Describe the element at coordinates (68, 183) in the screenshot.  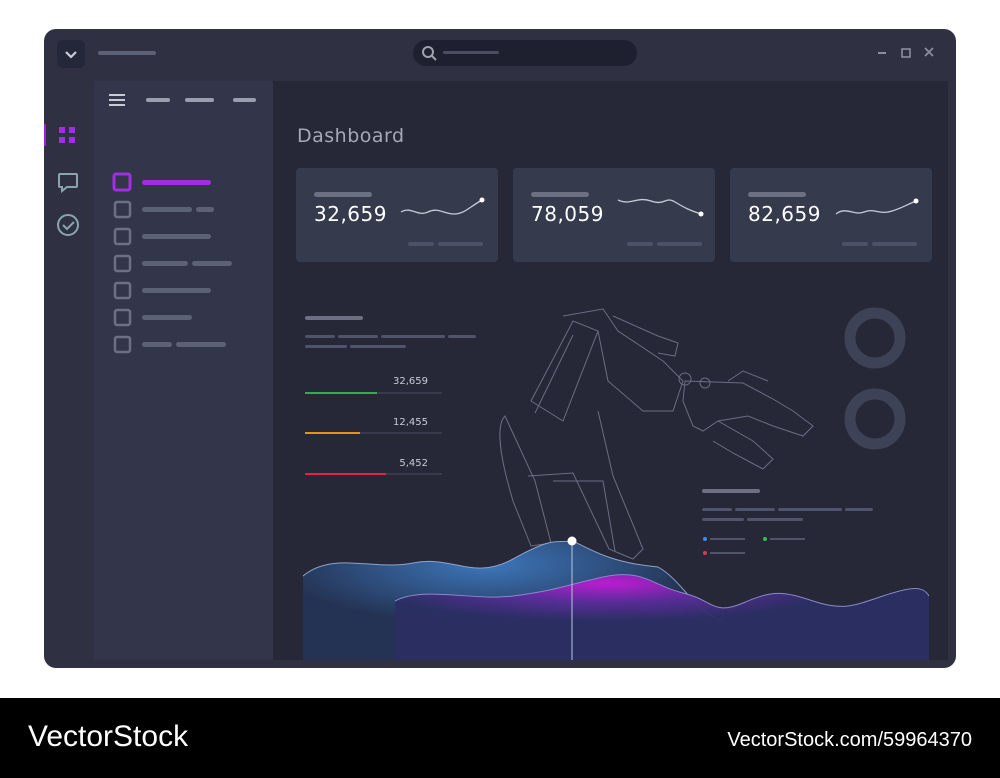
I see `chat-icon` at that location.